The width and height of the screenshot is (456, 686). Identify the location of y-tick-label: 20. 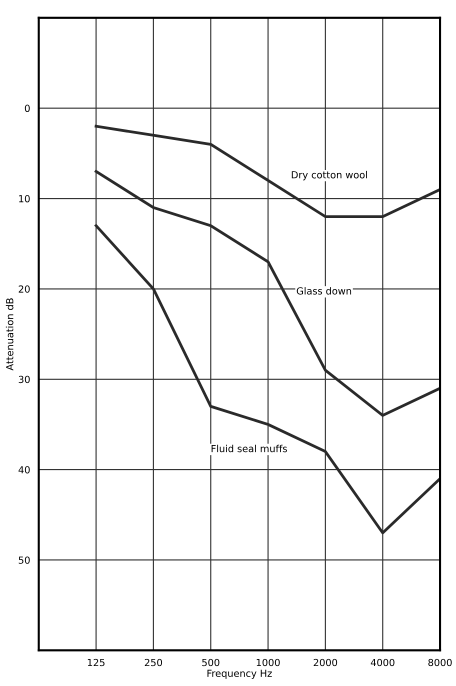
(24, 289).